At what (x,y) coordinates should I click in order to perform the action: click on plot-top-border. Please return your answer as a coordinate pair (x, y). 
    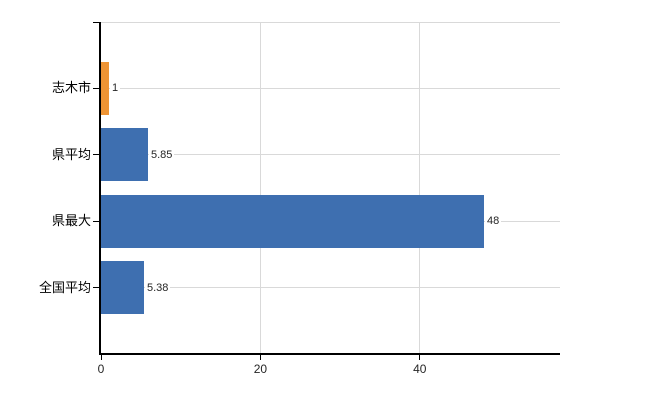
    Looking at the image, I should click on (330, 22).